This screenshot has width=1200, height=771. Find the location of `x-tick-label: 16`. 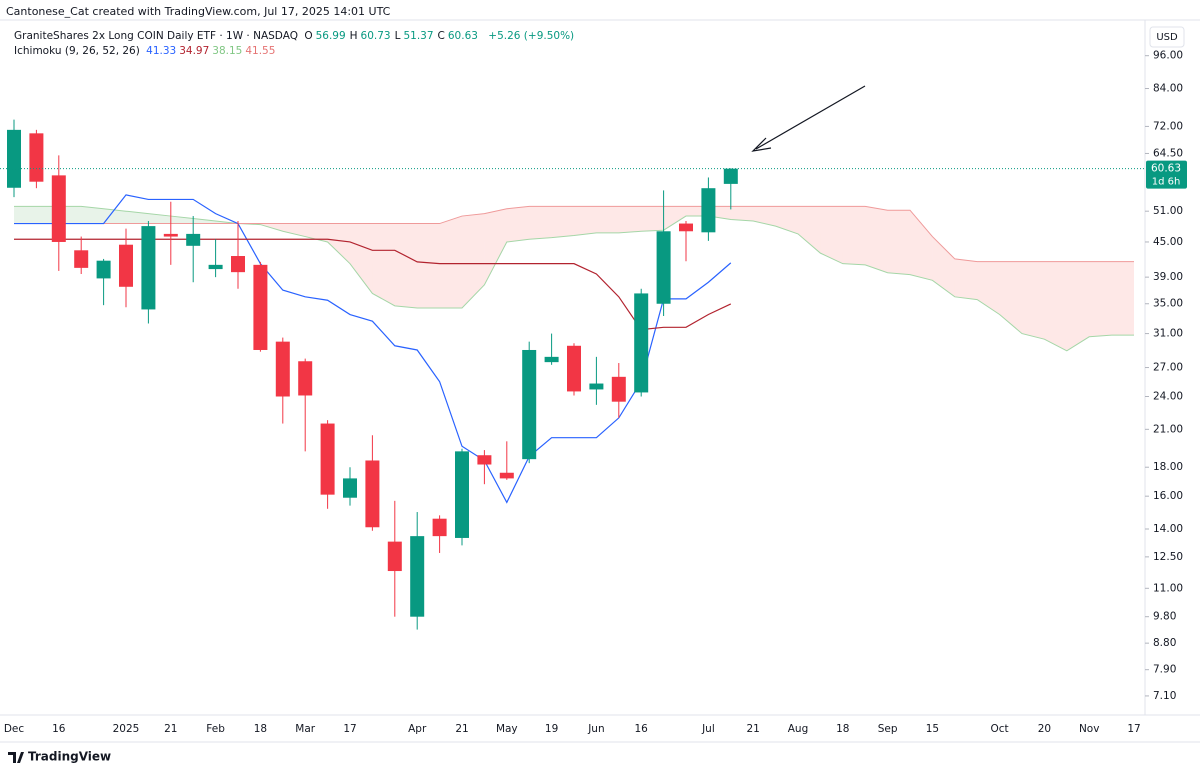

x-tick-label: 16 is located at coordinates (642, 729).